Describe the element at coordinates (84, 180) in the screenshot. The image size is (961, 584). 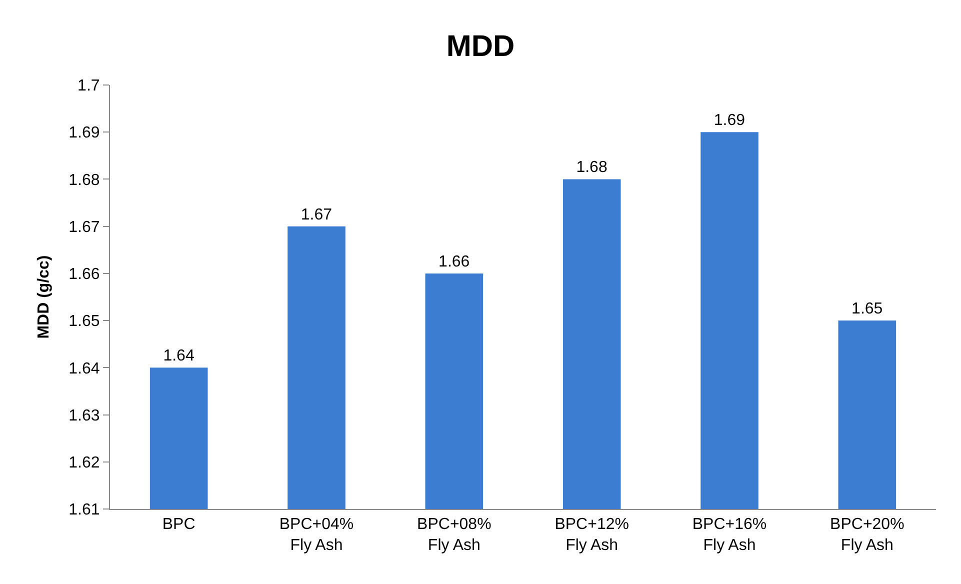
I see `y-tick-label: 1.68` at that location.